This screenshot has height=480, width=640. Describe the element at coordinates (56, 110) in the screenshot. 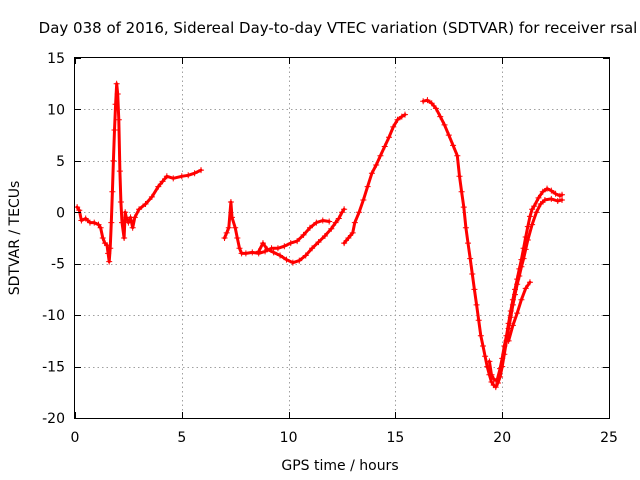

I see `y-tick-label: 10` at that location.